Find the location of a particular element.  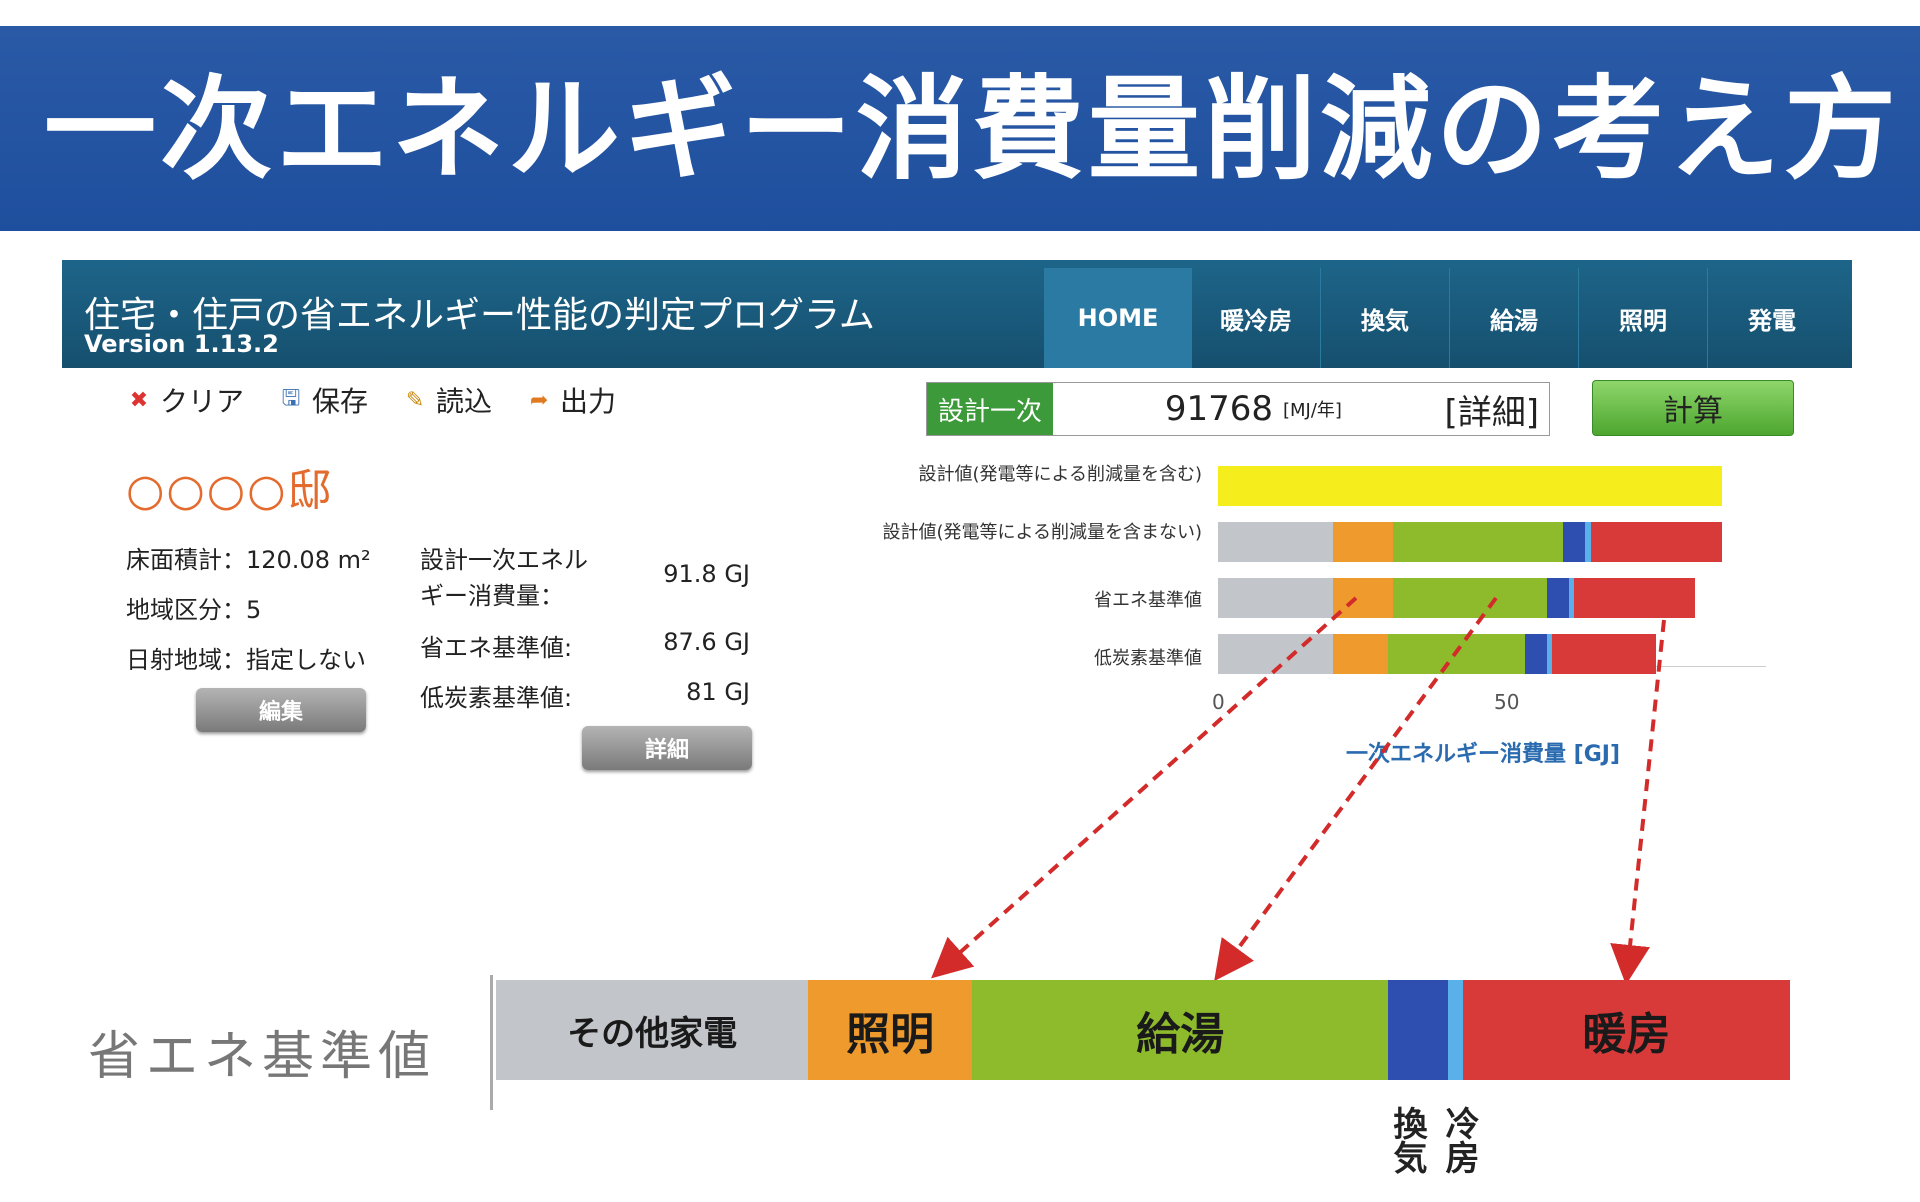

design-energy-label: 設計一次 is located at coordinates (990, 409).